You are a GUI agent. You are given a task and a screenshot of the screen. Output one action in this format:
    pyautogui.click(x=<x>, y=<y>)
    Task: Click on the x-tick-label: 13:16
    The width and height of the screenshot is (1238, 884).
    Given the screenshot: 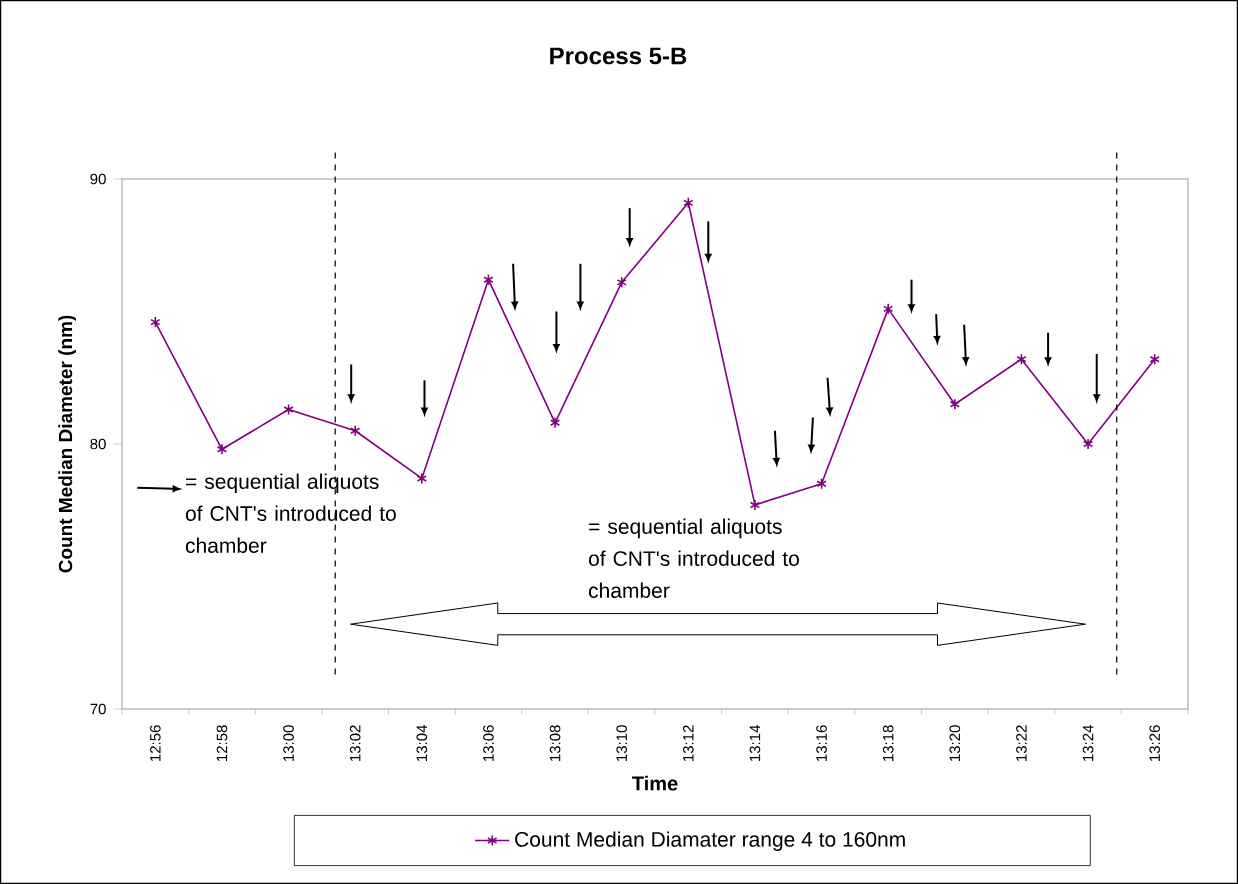 What is the action you would take?
    pyautogui.click(x=821, y=743)
    